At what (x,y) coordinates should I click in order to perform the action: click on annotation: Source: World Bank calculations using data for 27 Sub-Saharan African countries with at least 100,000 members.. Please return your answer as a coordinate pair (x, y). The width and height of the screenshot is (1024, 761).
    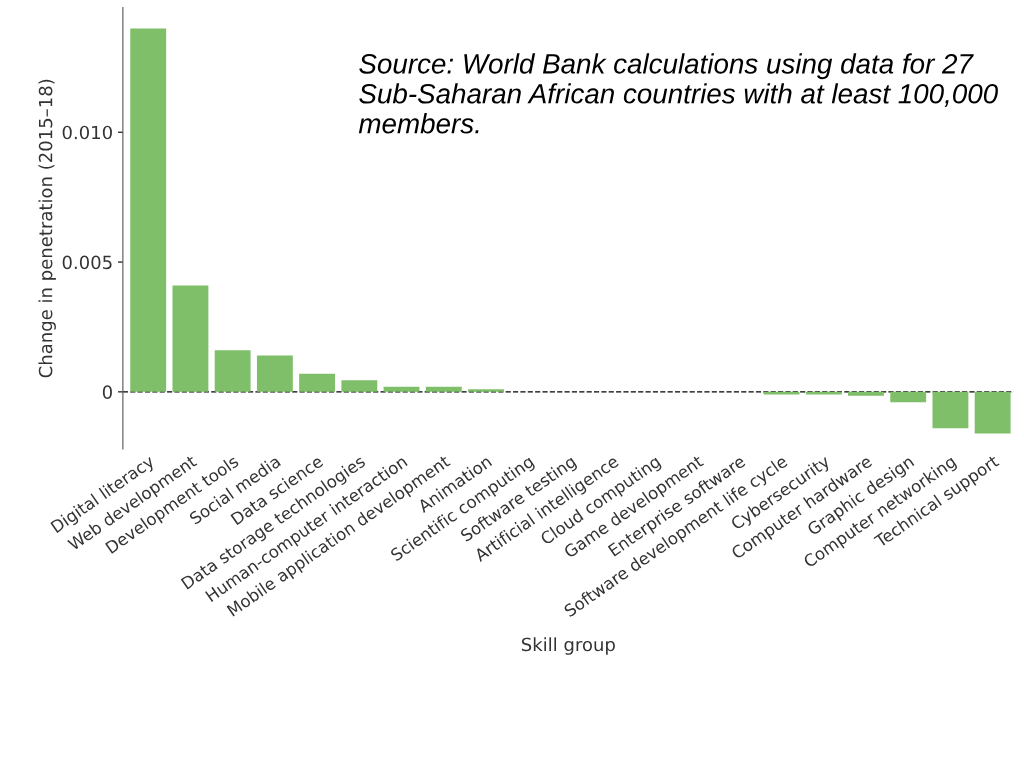
    Looking at the image, I should click on (678, 93).